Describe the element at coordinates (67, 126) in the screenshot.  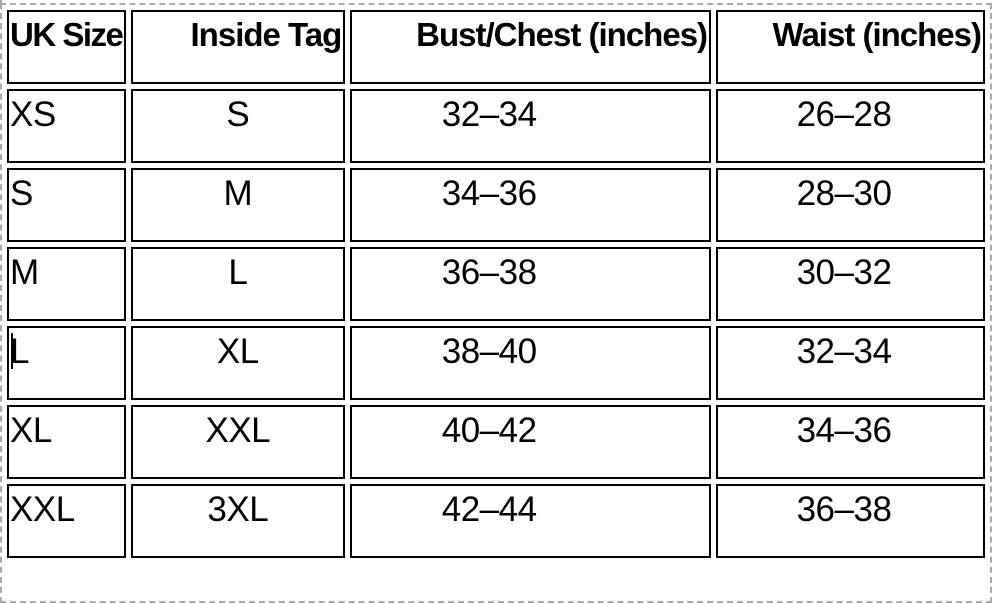
I see `table-cell: XS` at that location.